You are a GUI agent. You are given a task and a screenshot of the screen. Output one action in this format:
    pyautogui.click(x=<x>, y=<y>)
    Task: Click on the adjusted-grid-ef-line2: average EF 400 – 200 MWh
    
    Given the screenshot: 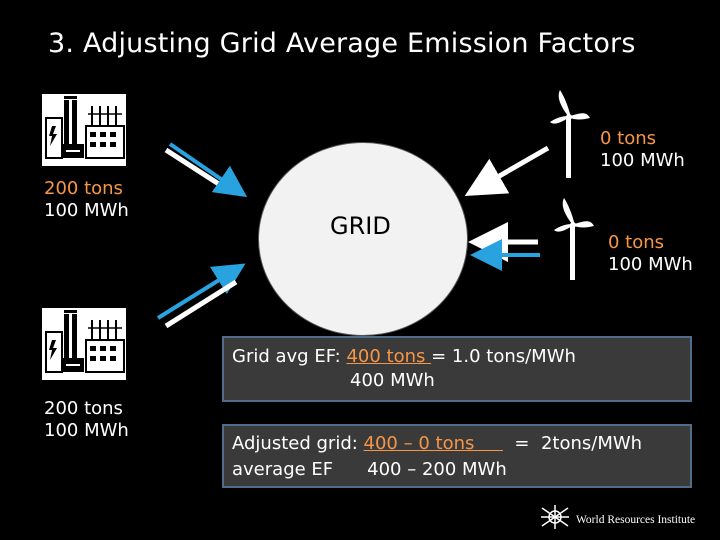 What is the action you would take?
    pyautogui.click(x=369, y=470)
    